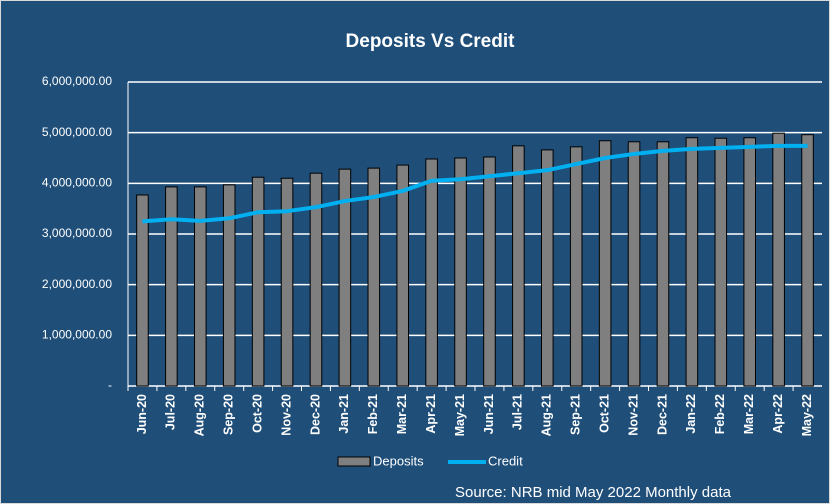 This screenshot has width=830, height=504. What do you see at coordinates (77, 284) in the screenshot?
I see `y-tick-label: 2,000,000.00` at bounding box center [77, 284].